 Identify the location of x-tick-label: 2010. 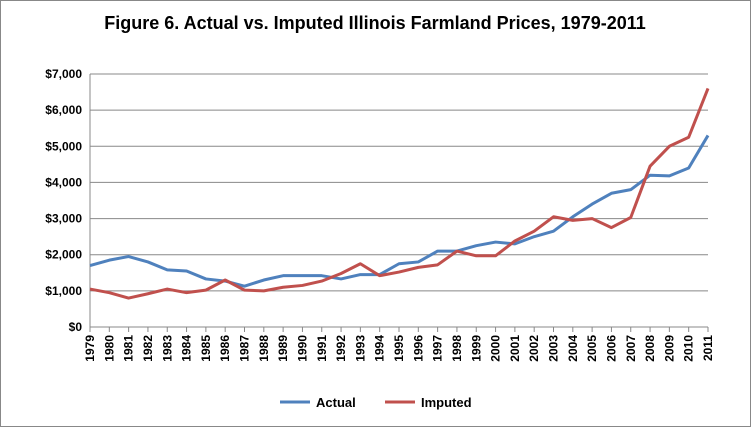
(689, 348).